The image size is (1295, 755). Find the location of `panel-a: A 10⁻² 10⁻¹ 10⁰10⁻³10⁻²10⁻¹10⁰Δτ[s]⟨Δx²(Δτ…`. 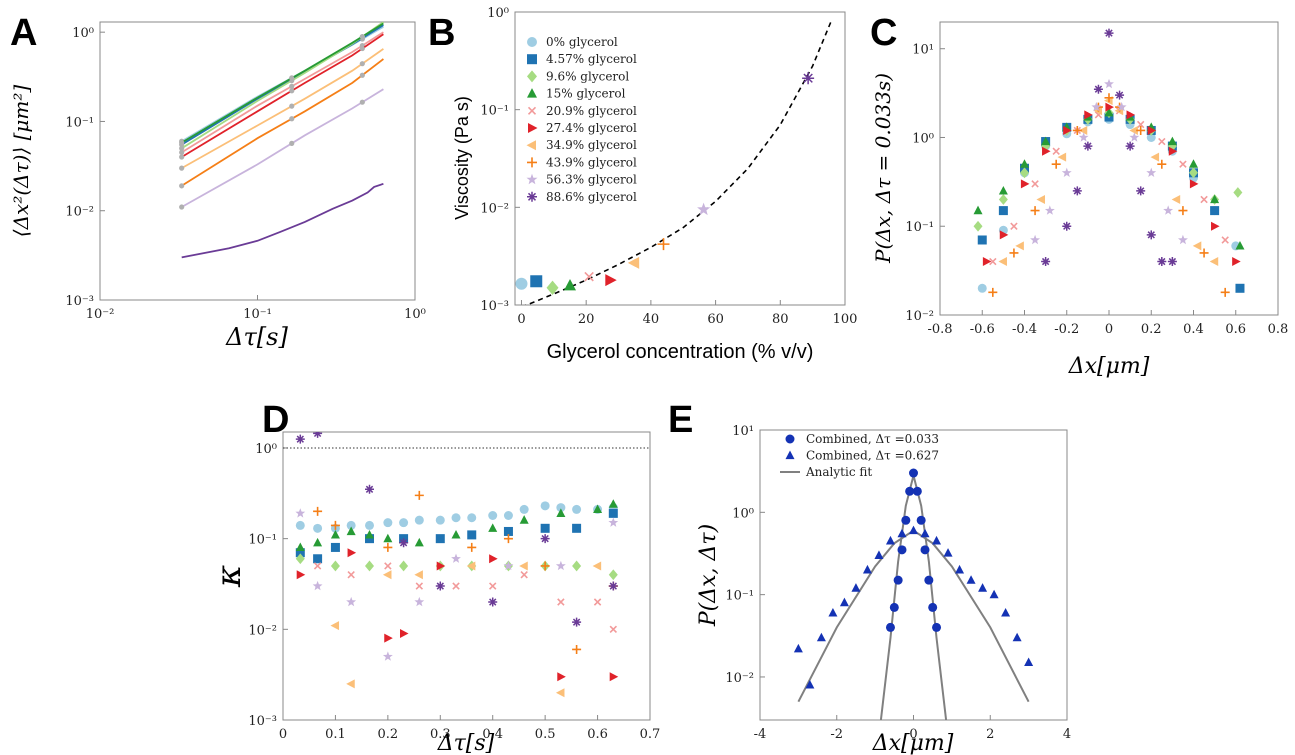

panel-a: A 10⁻² 10⁻¹ 10⁰10⁻³10⁻²10⁻¹10⁰Δτ[s]⟨Δx²(Δτ… is located at coordinates (217, 181).